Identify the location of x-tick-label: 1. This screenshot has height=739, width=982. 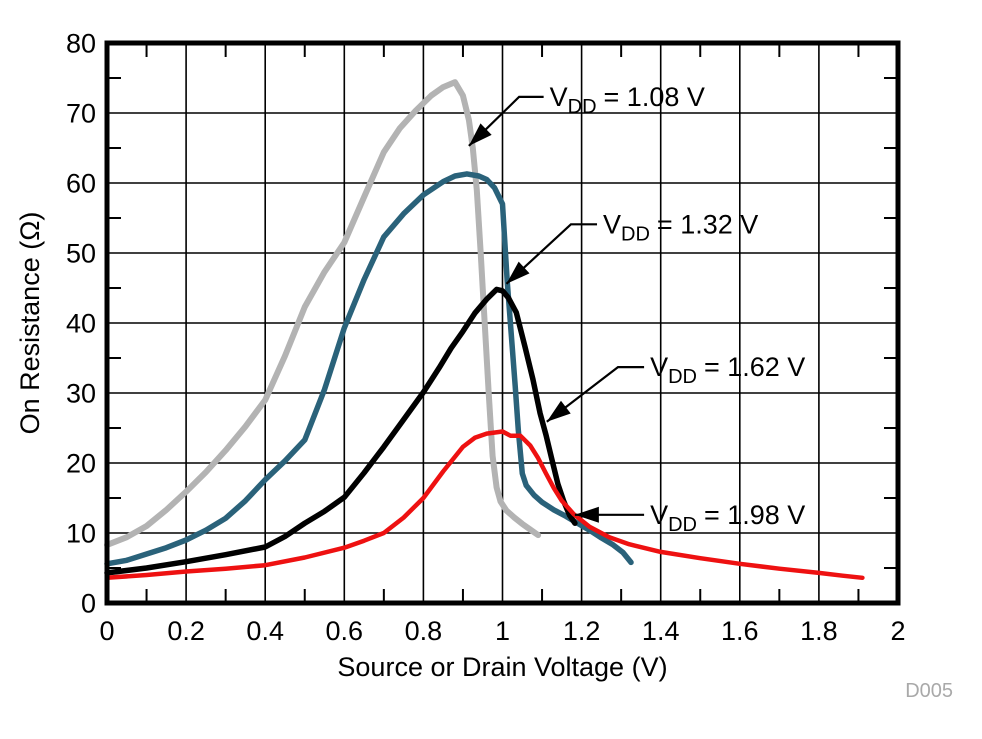
(502, 631).